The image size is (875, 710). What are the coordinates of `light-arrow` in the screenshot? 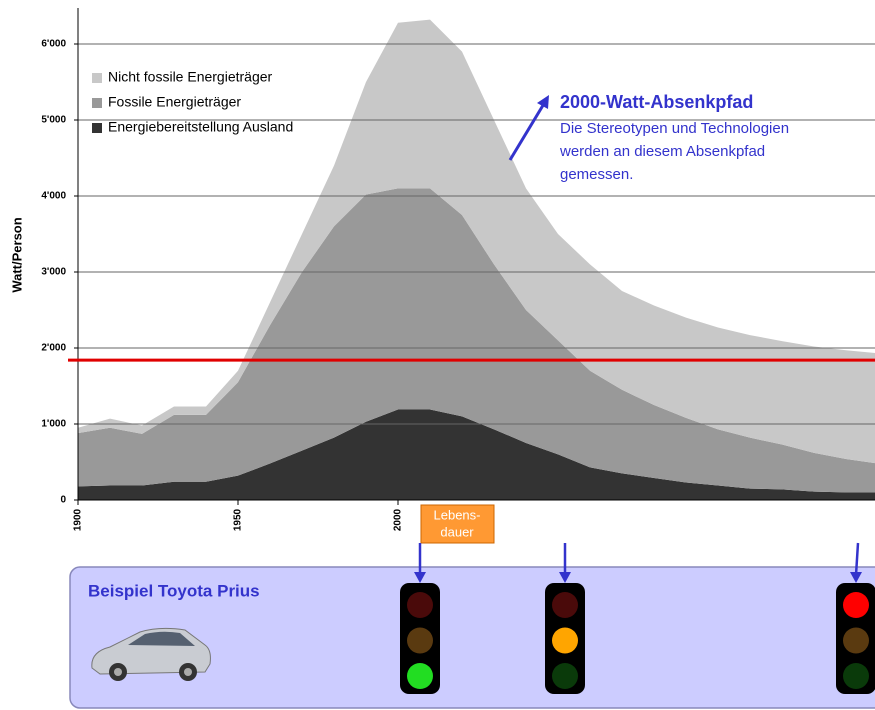 It's located at (857, 559).